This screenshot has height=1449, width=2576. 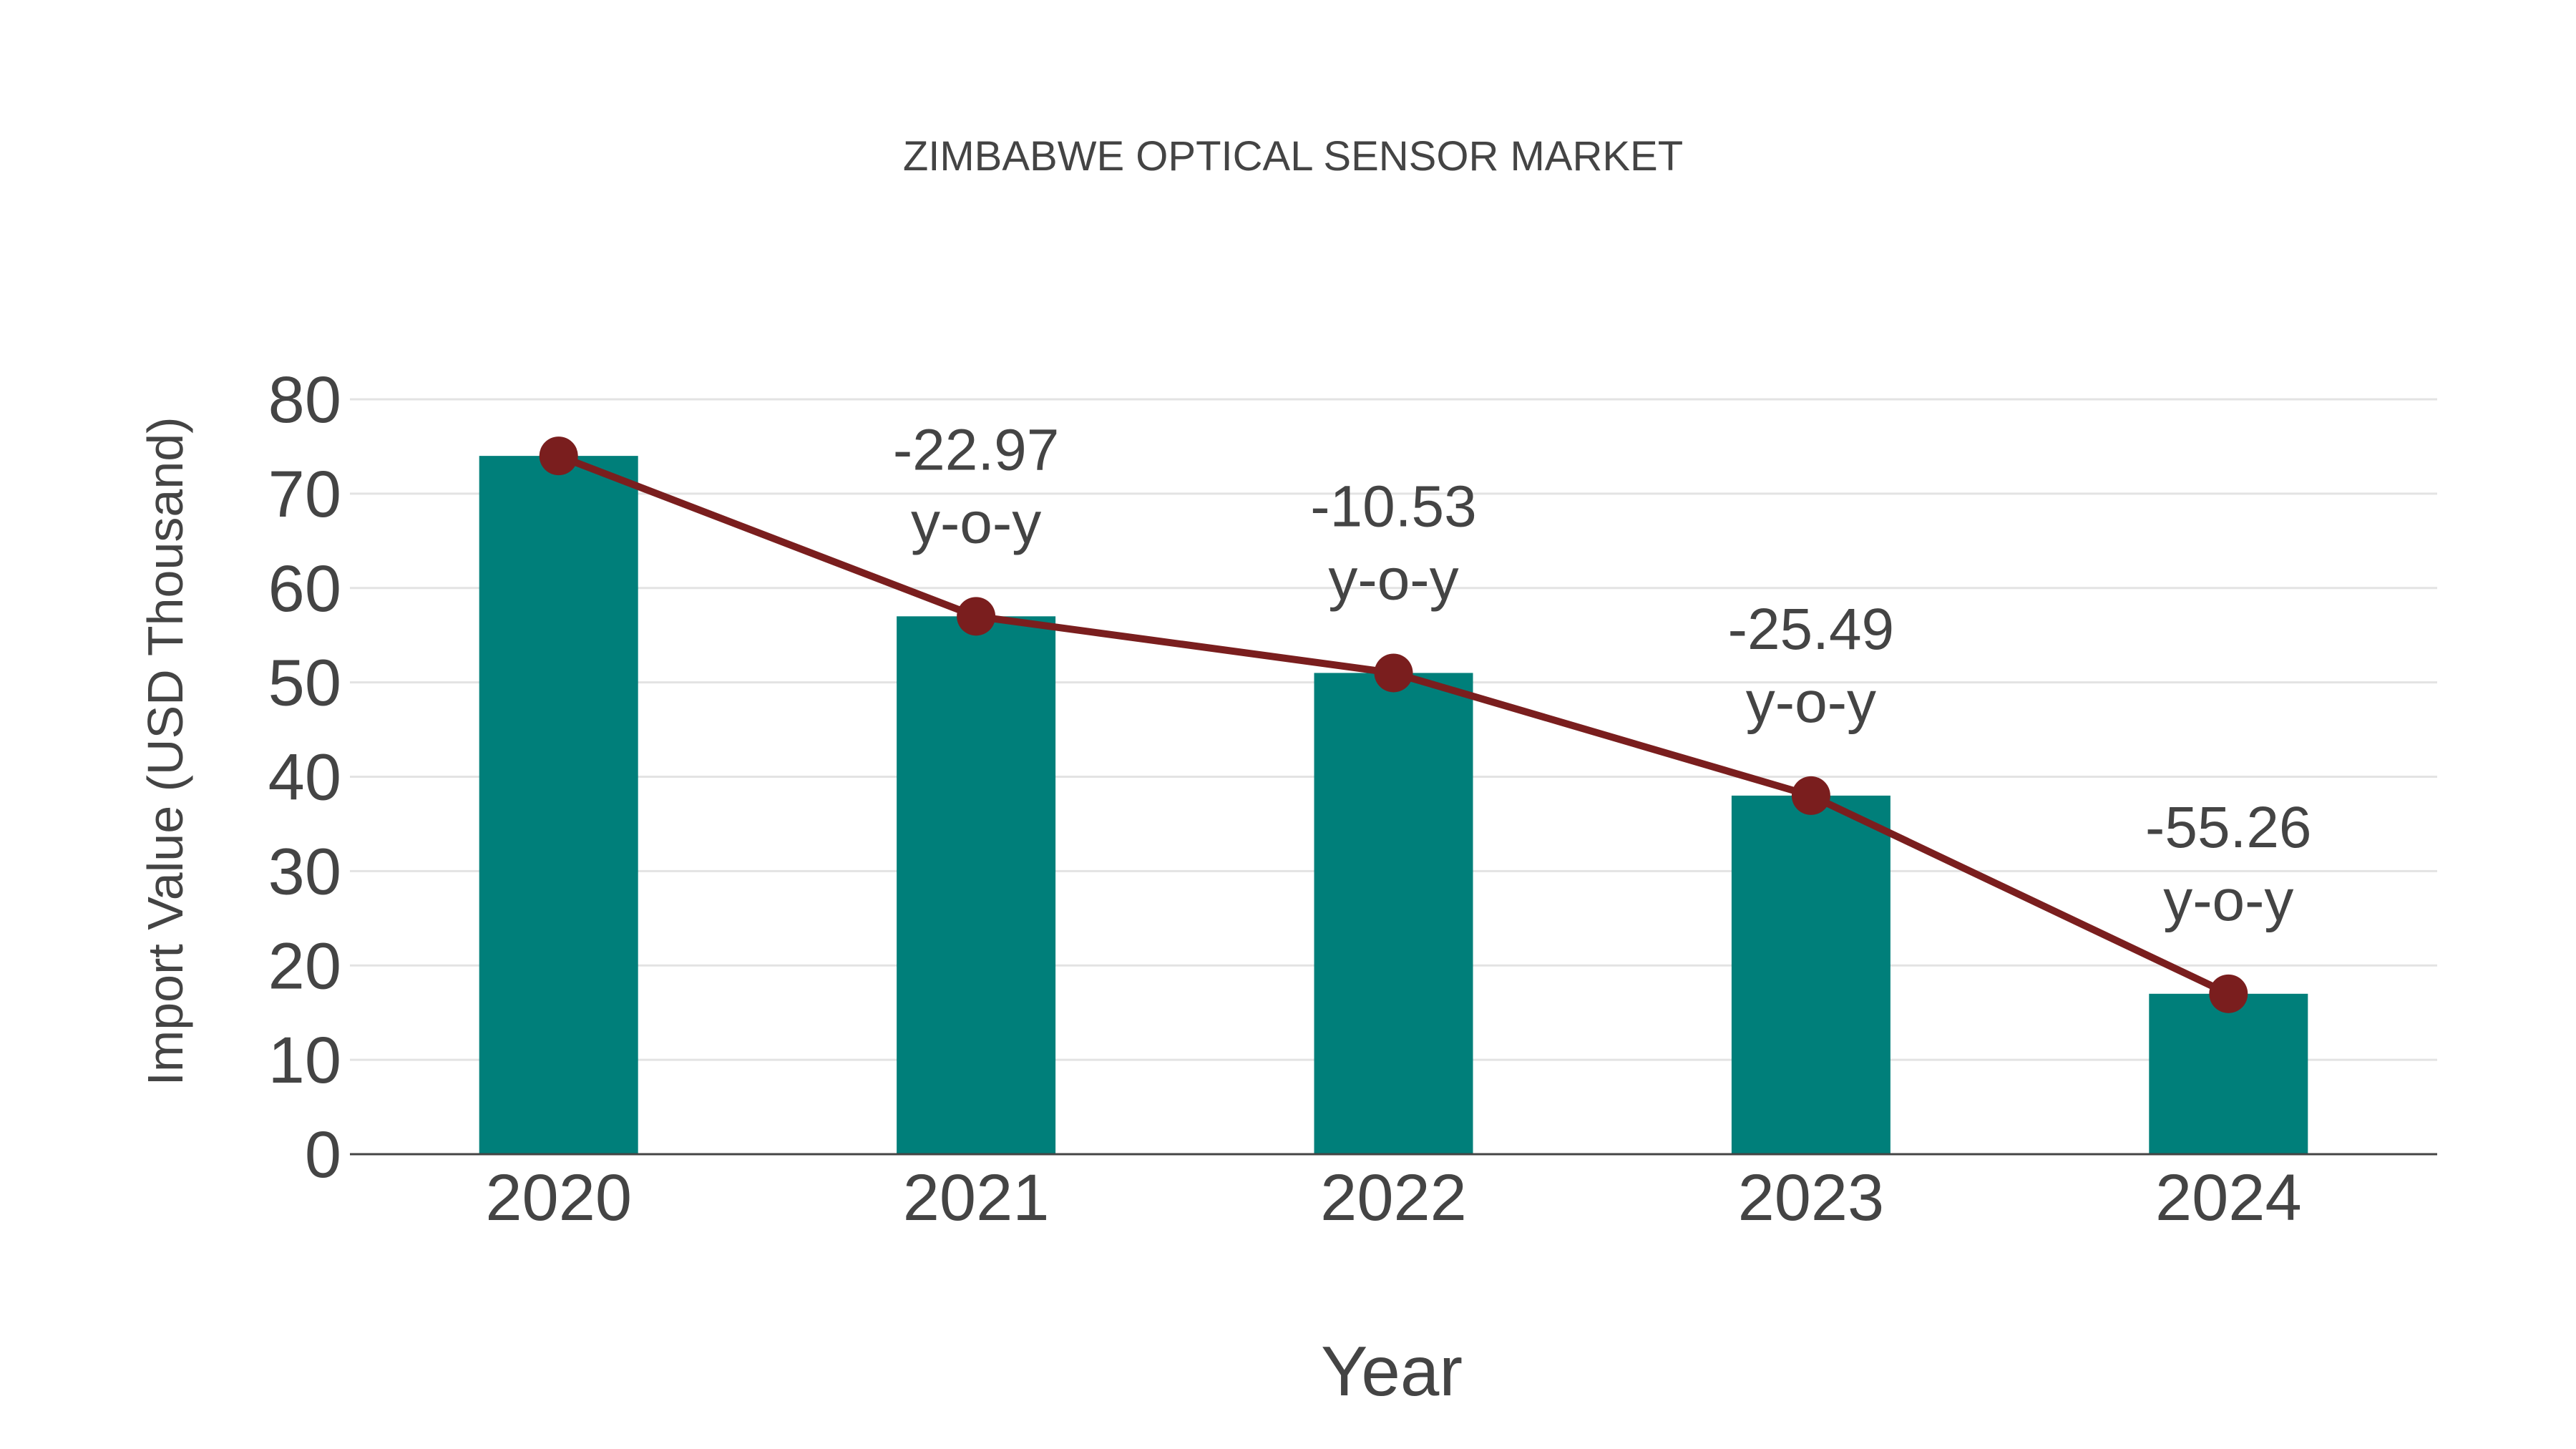 What do you see at coordinates (1392, 1371) in the screenshot?
I see `x-axis-title: Year` at bounding box center [1392, 1371].